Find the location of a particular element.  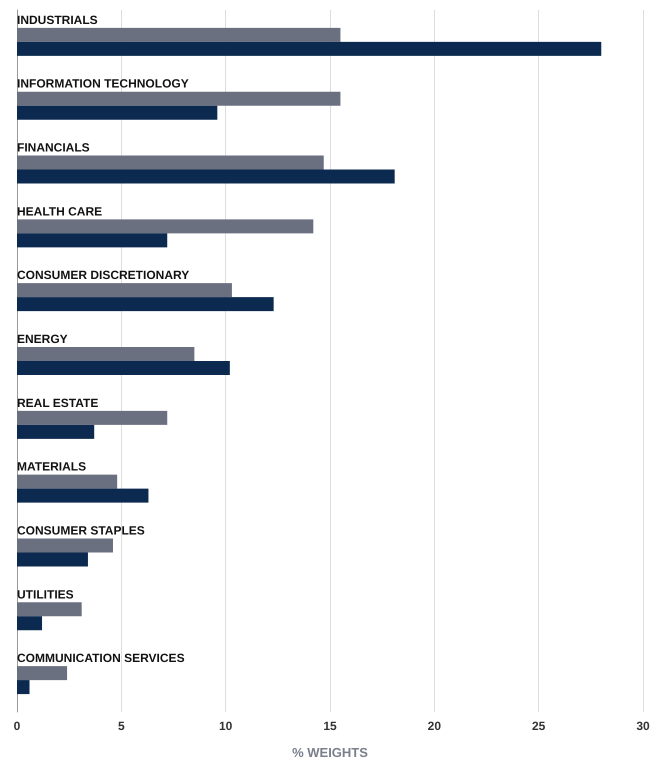

y-tick-label: COMMUNICATION SERVICES is located at coordinates (101, 658).